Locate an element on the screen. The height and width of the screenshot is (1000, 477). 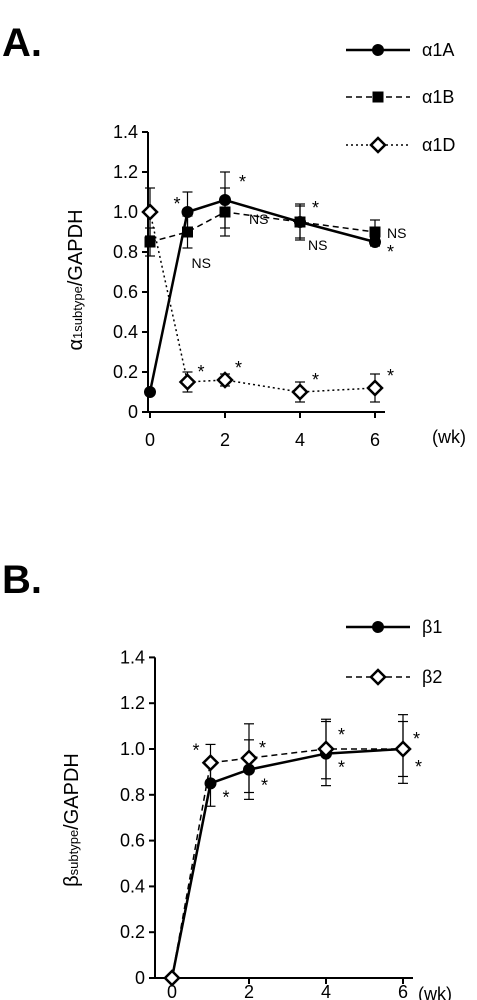
panel-a-x-tick-label: 2 is located at coordinates (225, 440).